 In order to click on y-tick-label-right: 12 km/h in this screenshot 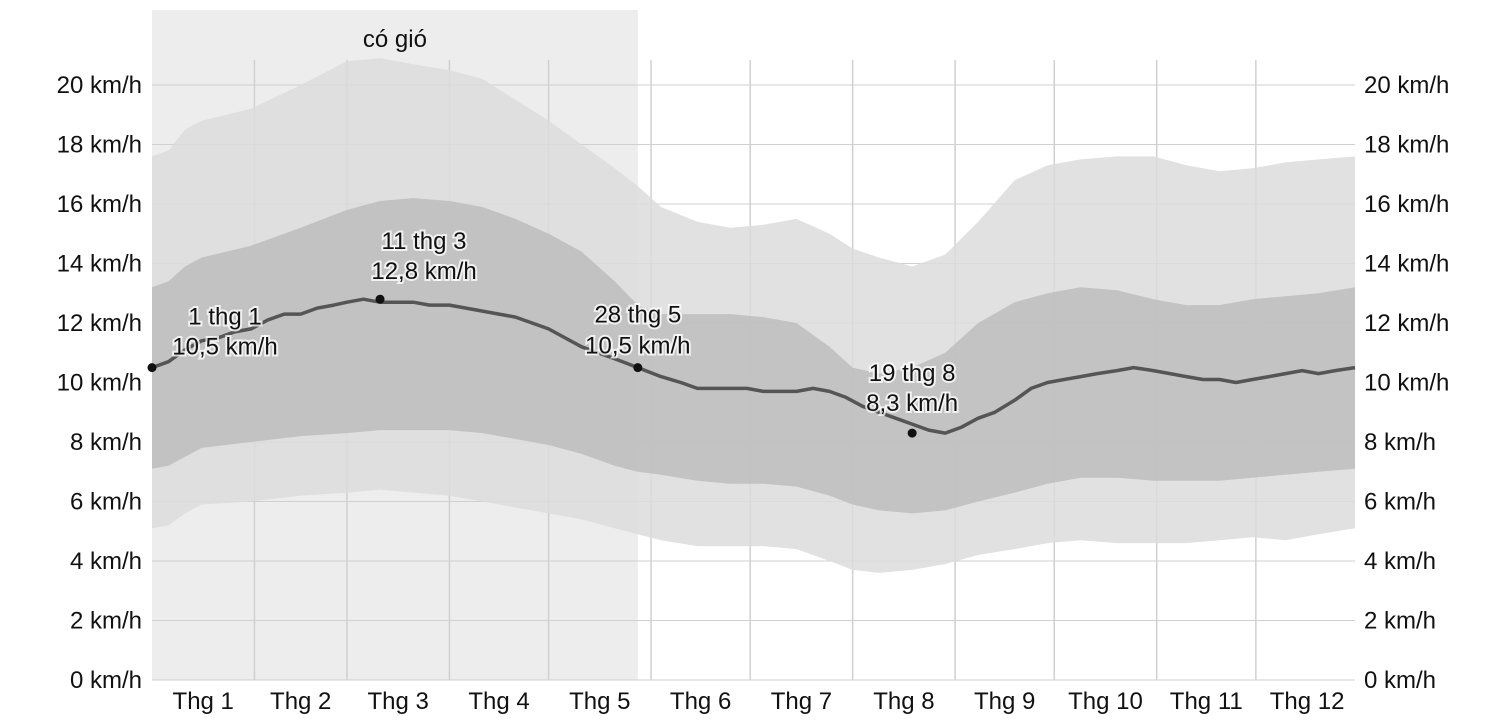, I will do `click(1406, 323)`.